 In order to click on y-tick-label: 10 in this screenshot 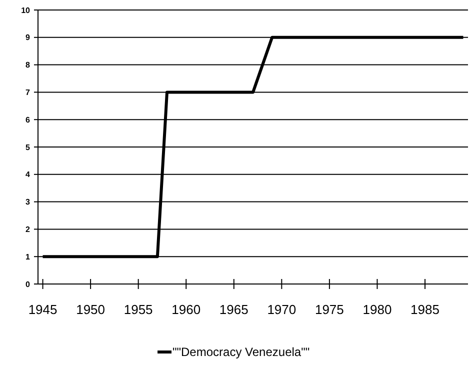, I will do `click(26, 10)`.